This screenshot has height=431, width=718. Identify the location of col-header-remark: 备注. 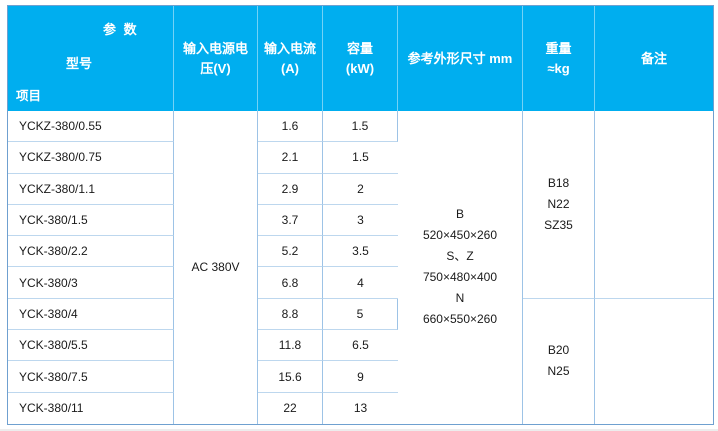
(654, 58).